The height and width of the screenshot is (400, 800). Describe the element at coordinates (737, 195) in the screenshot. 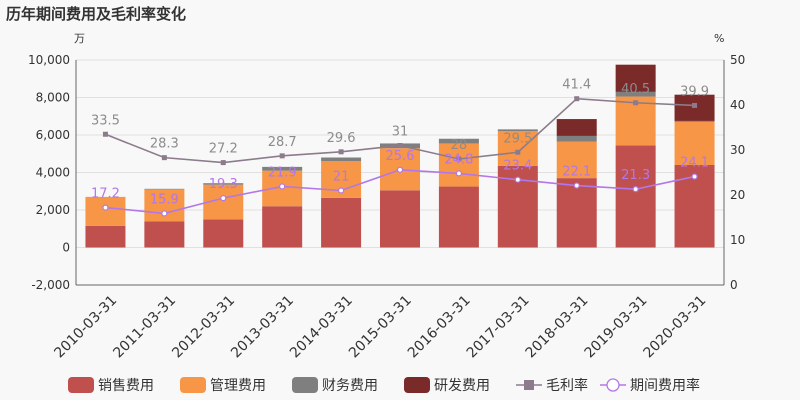

I see `y-right-tick-label: 20` at that location.